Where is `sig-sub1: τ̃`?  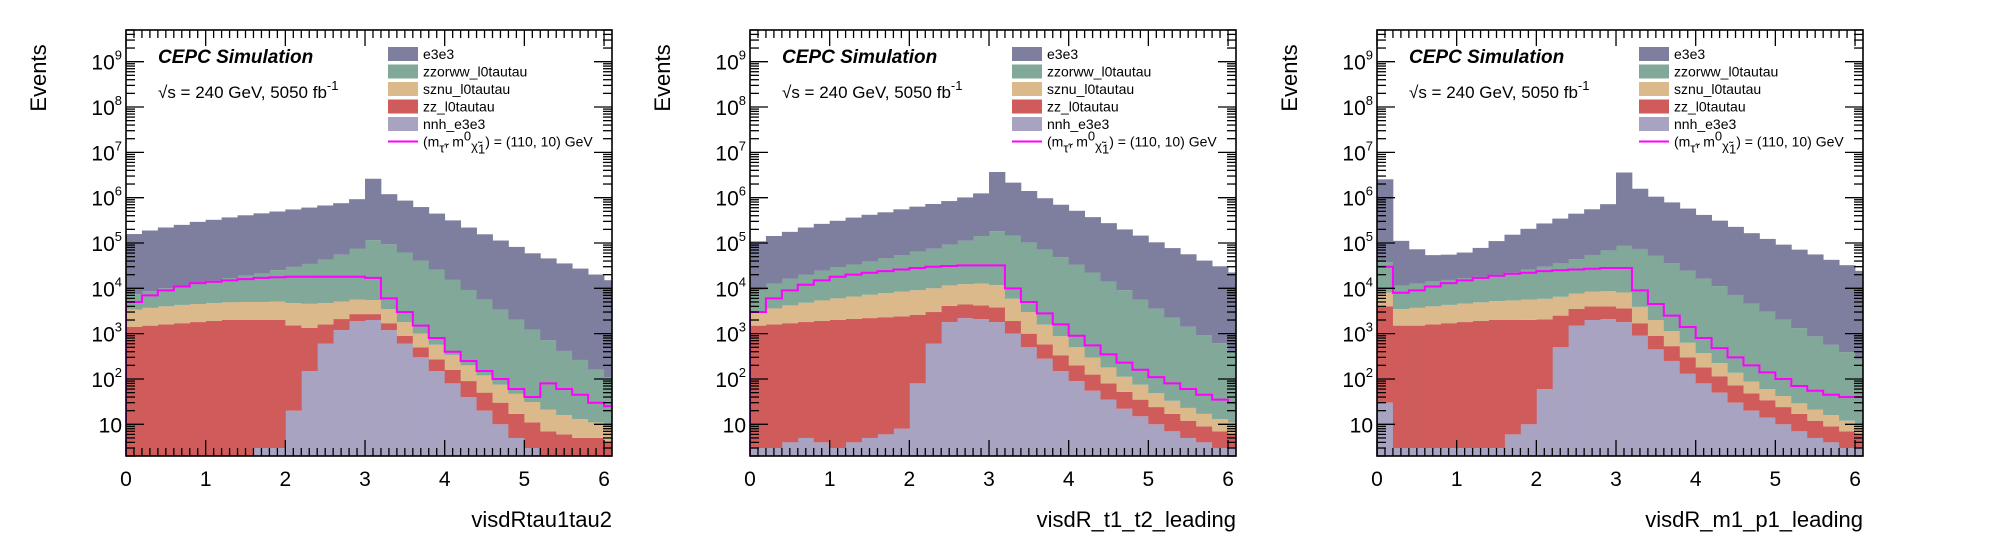
sig-sub1: τ̃ is located at coordinates (1068, 148).